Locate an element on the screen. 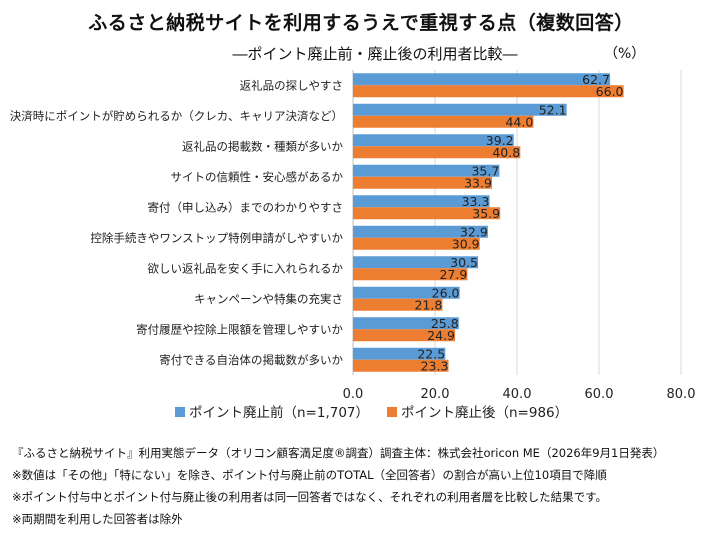 Image resolution: width=722 pixels, height=536 pixels. data-label: 33.3 is located at coordinates (476, 201).